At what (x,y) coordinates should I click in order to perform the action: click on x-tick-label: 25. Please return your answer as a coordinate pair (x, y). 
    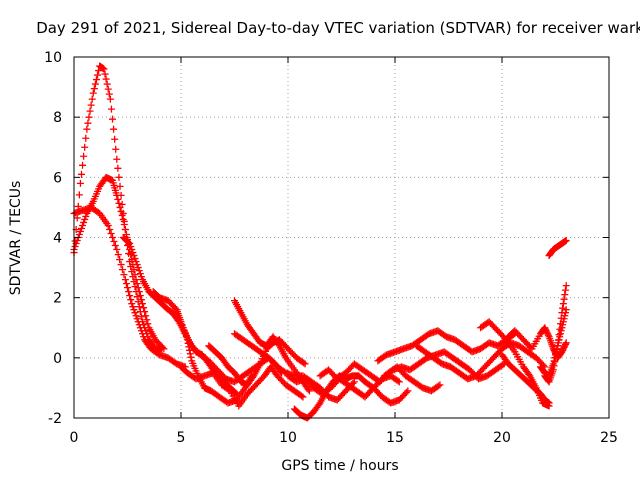
    Looking at the image, I should click on (609, 438).